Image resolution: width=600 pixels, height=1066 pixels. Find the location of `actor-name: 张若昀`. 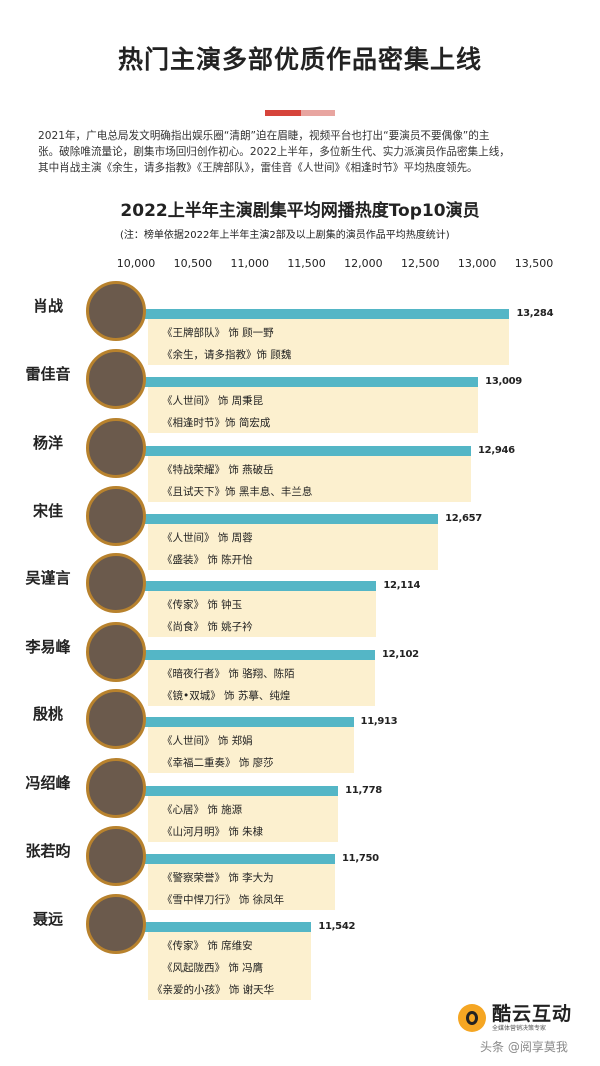

actor-name: 张若昀 is located at coordinates (48, 851).